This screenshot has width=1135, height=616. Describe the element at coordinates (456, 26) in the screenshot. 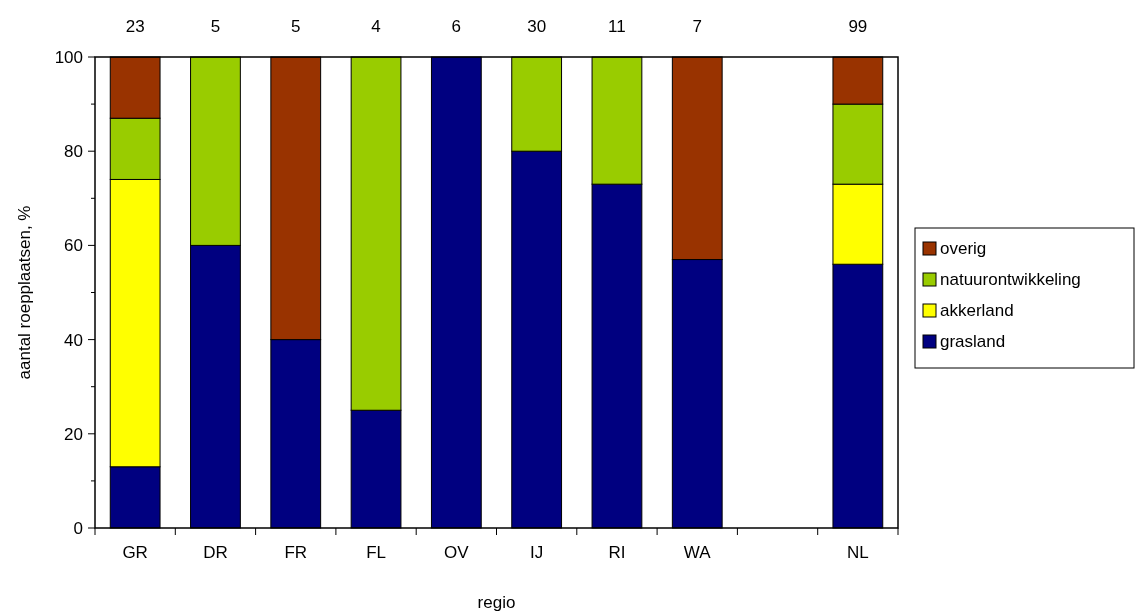

I see `text: 6` at that location.